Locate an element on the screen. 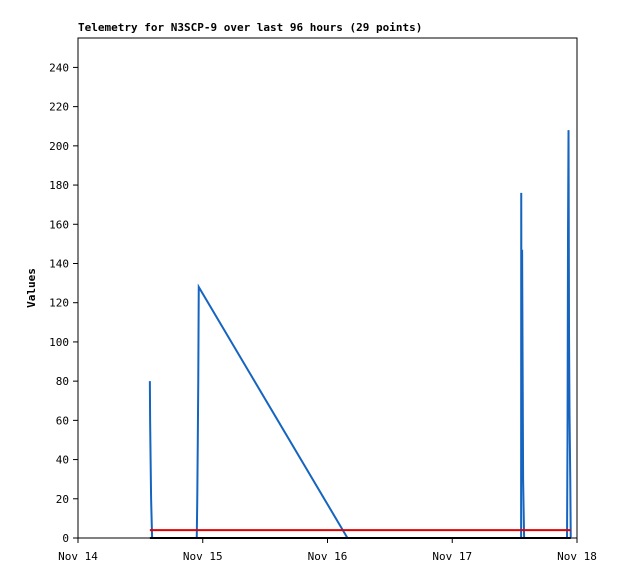 The width and height of the screenshot is (618, 579). y-tick-label: 140 is located at coordinates (59, 263).